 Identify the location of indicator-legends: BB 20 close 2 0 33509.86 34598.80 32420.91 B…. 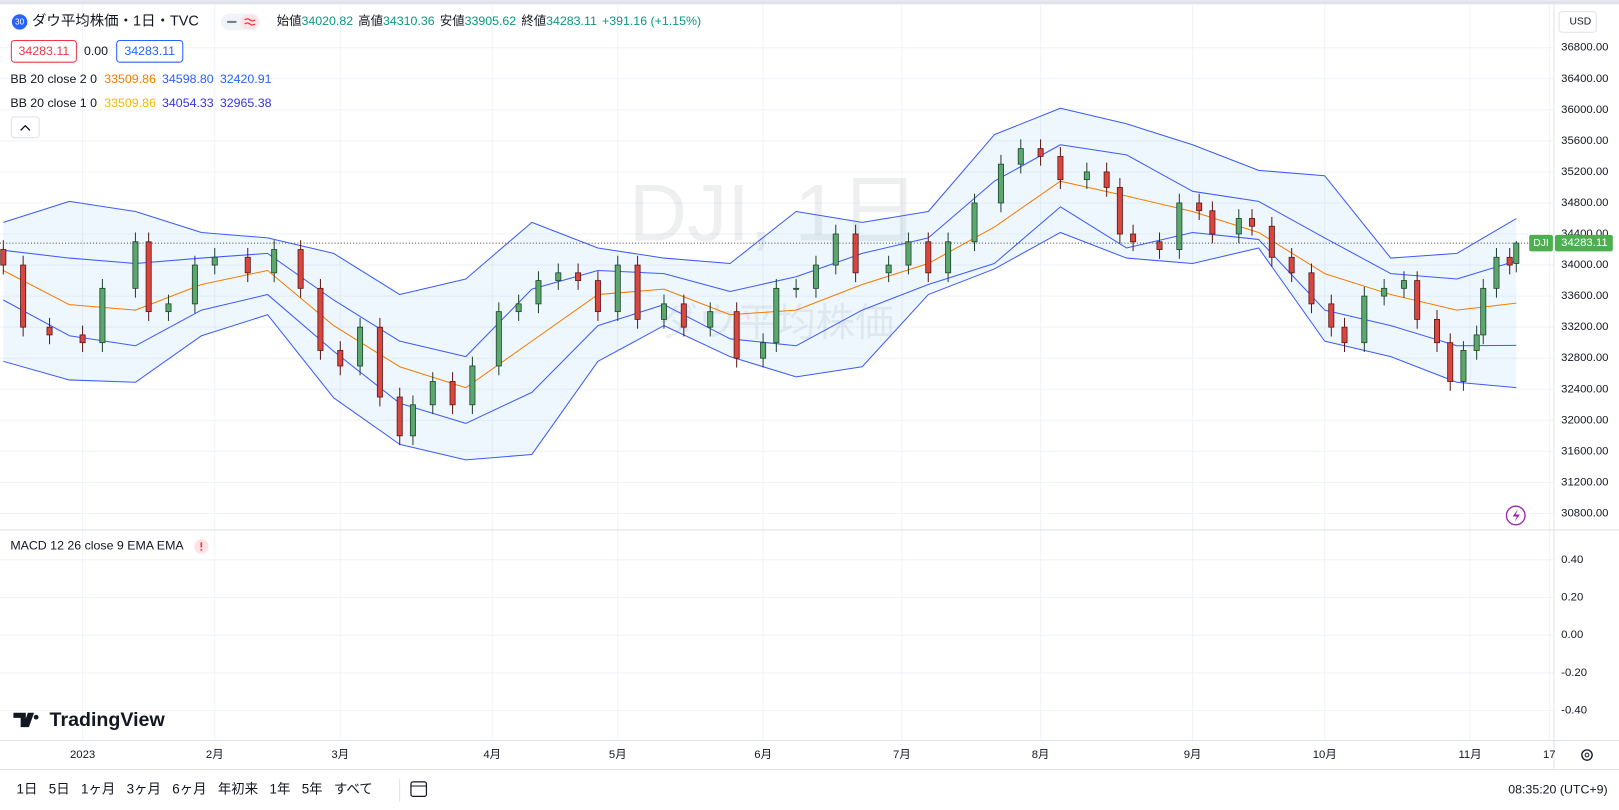
(140, 91).